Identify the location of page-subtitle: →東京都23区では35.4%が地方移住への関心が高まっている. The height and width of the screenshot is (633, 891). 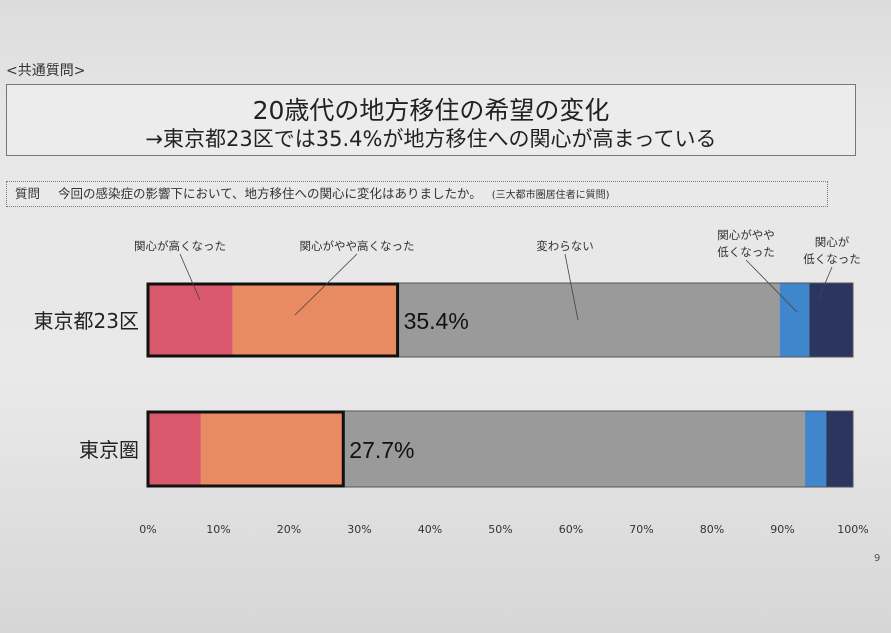
(431, 139).